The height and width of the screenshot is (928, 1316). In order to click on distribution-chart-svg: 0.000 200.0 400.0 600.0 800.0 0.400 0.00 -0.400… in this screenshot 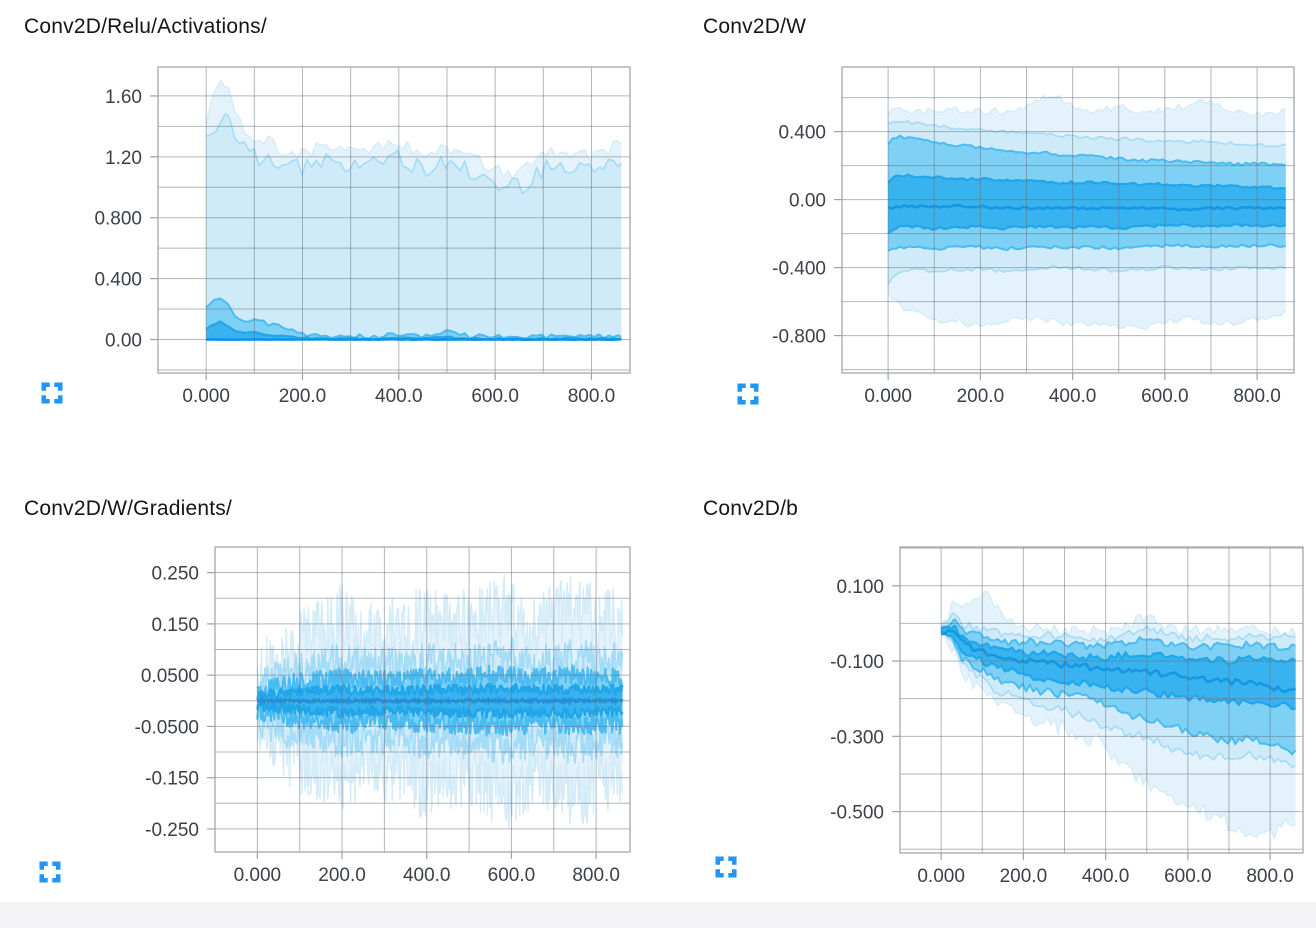, I will do `click(1033, 236)`.